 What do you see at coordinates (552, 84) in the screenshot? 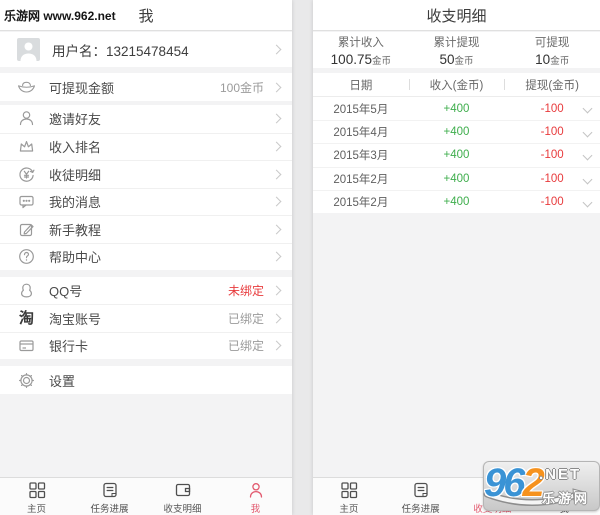
I see `column-header-withdraw: 提现(金币)` at bounding box center [552, 84].